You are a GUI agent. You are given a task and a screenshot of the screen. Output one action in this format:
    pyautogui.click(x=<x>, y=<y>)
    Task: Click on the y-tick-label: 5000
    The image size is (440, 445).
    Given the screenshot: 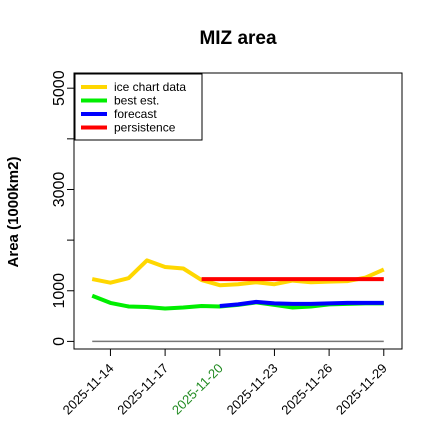 What is the action you would take?
    pyautogui.click(x=59, y=88)
    